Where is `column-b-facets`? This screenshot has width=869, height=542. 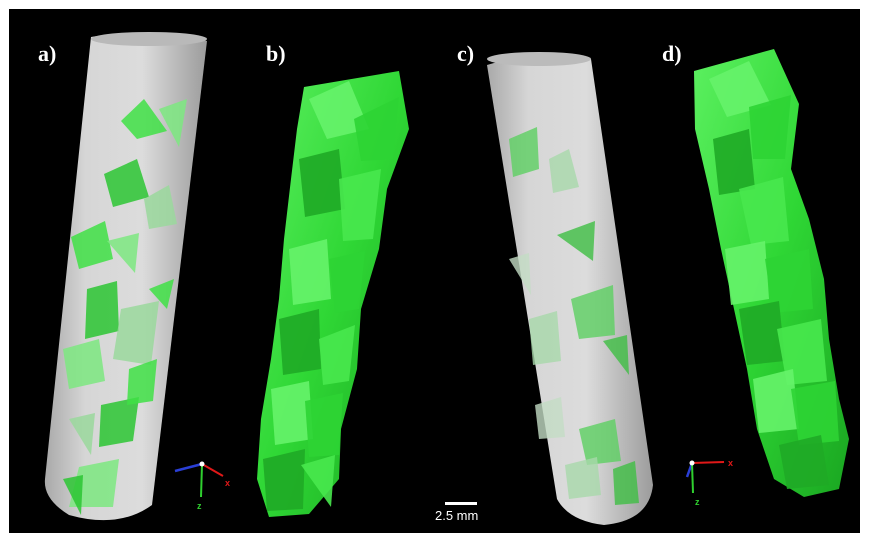
column-b-facets is located at coordinates (331, 296).